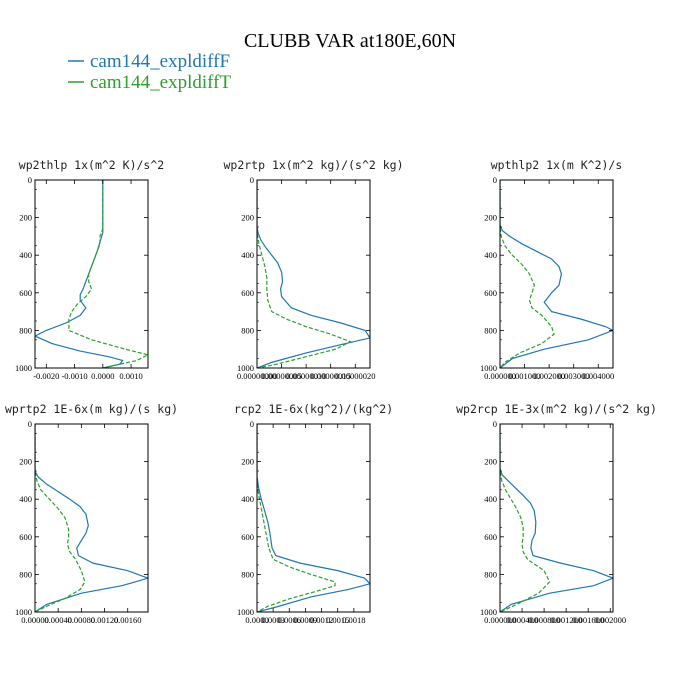 The image size is (700, 700). What do you see at coordinates (160, 82) in the screenshot?
I see `legend-label-expldiffT: cam144_expldiffT` at bounding box center [160, 82].